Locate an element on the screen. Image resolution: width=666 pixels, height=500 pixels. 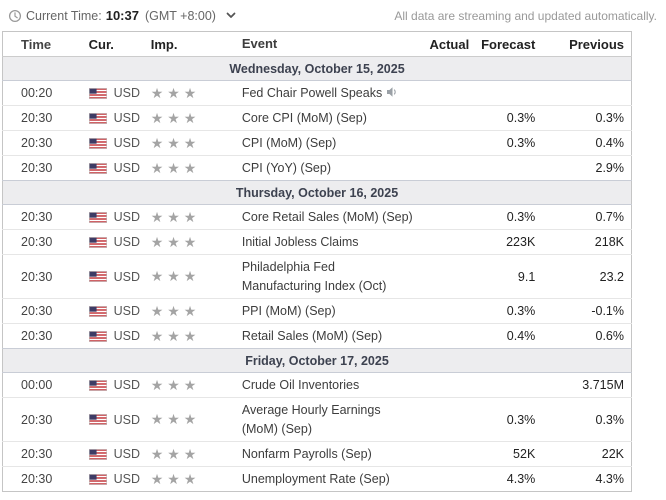
event-name: Unemployment Rate (Sep) is located at coordinates (330, 479).